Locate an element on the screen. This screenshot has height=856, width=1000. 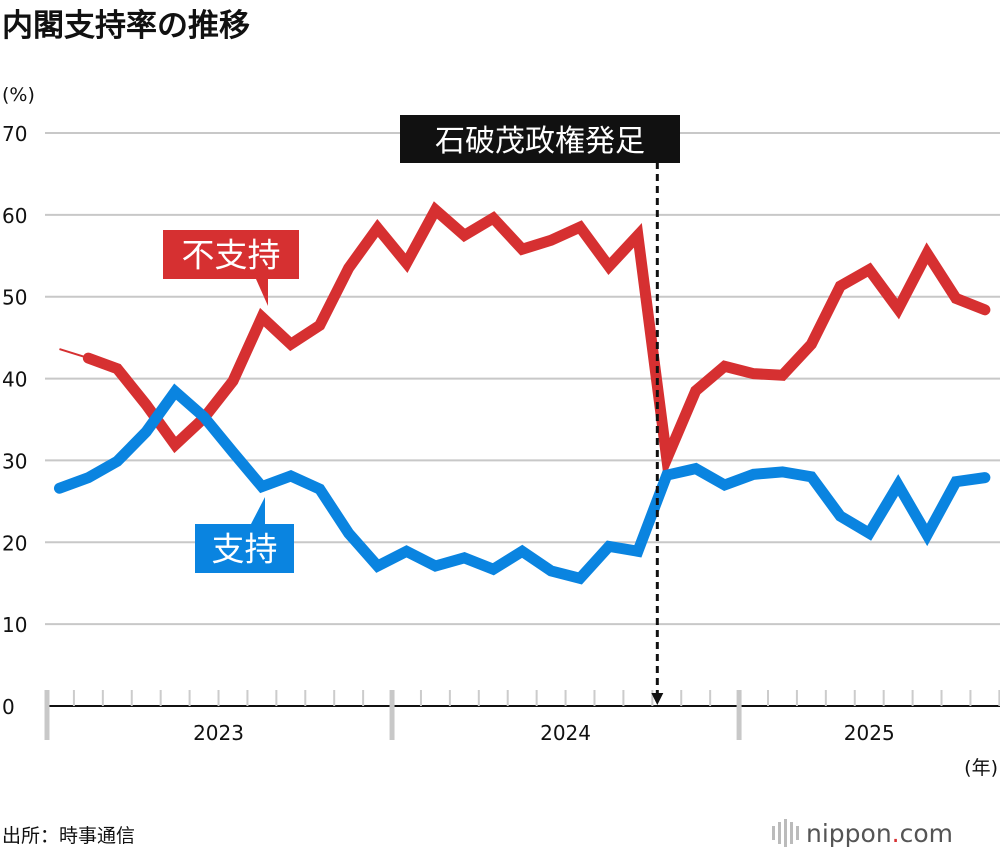
series-label-text: 支持 is located at coordinates (245, 549).